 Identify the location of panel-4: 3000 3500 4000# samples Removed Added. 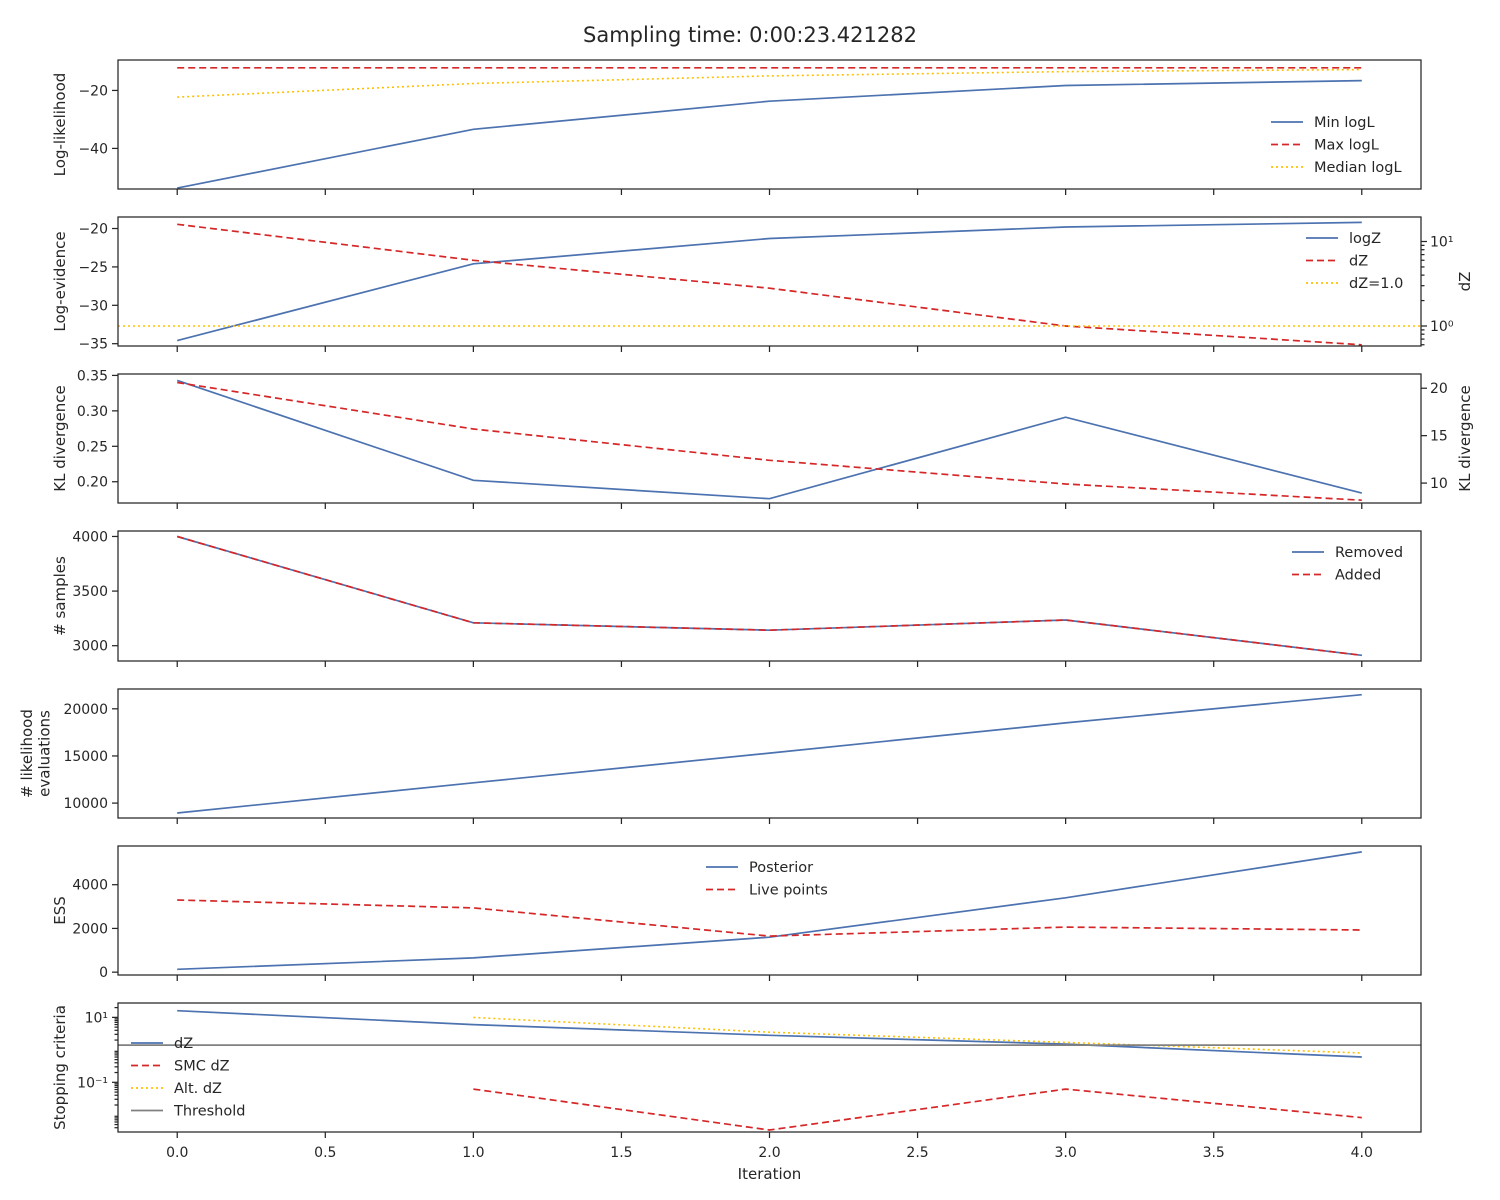
(736, 598).